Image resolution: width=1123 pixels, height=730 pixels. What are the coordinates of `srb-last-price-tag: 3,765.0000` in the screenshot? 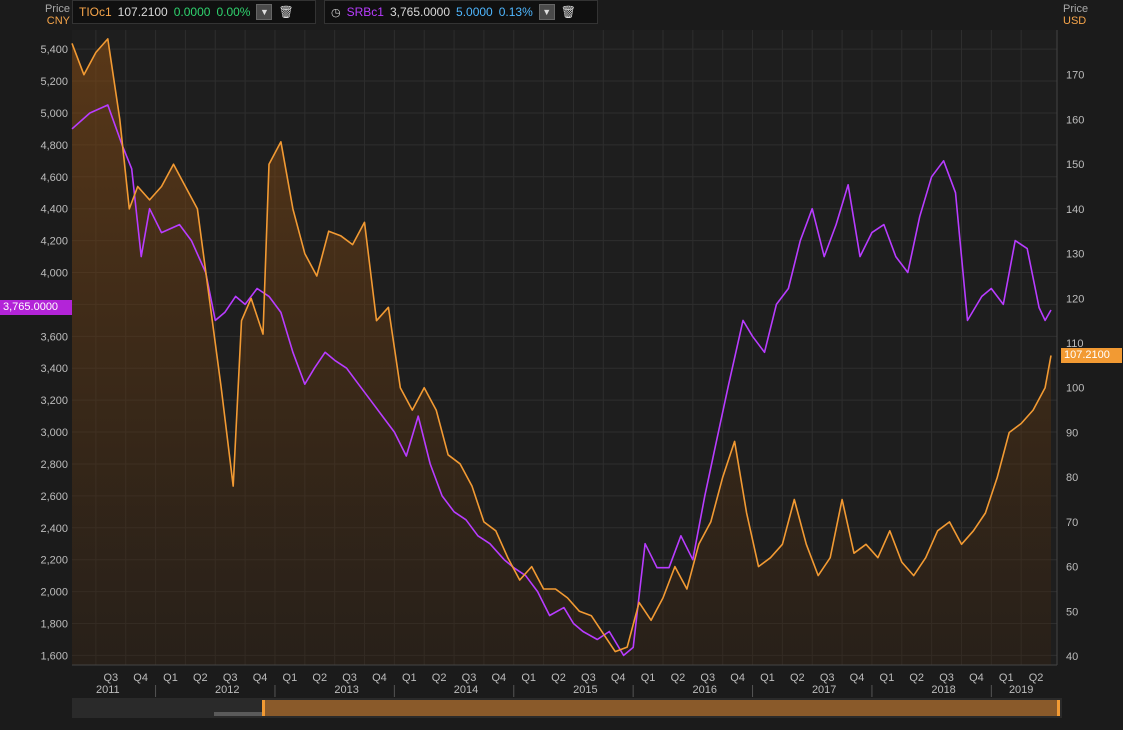 It's located at (36, 307).